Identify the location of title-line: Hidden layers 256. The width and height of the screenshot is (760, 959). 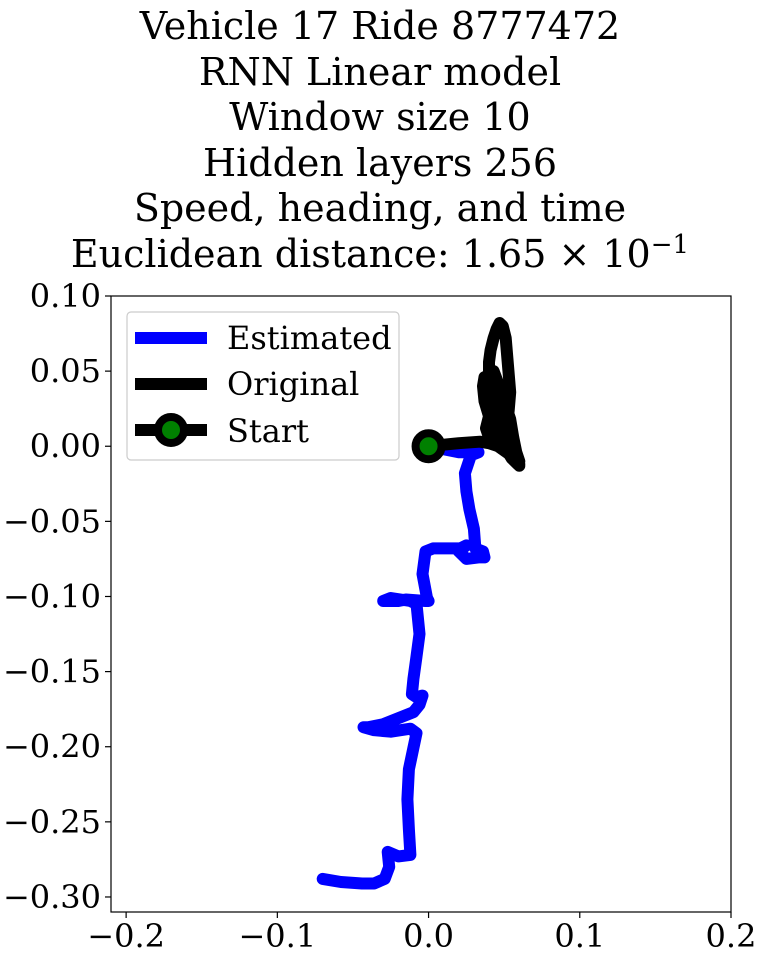
(380, 162).